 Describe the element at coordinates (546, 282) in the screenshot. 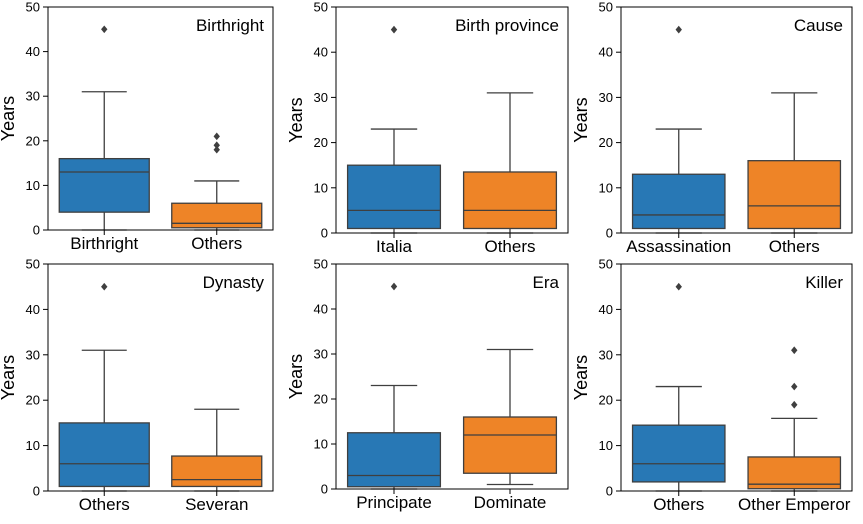

I see `panel-title: Era` at that location.